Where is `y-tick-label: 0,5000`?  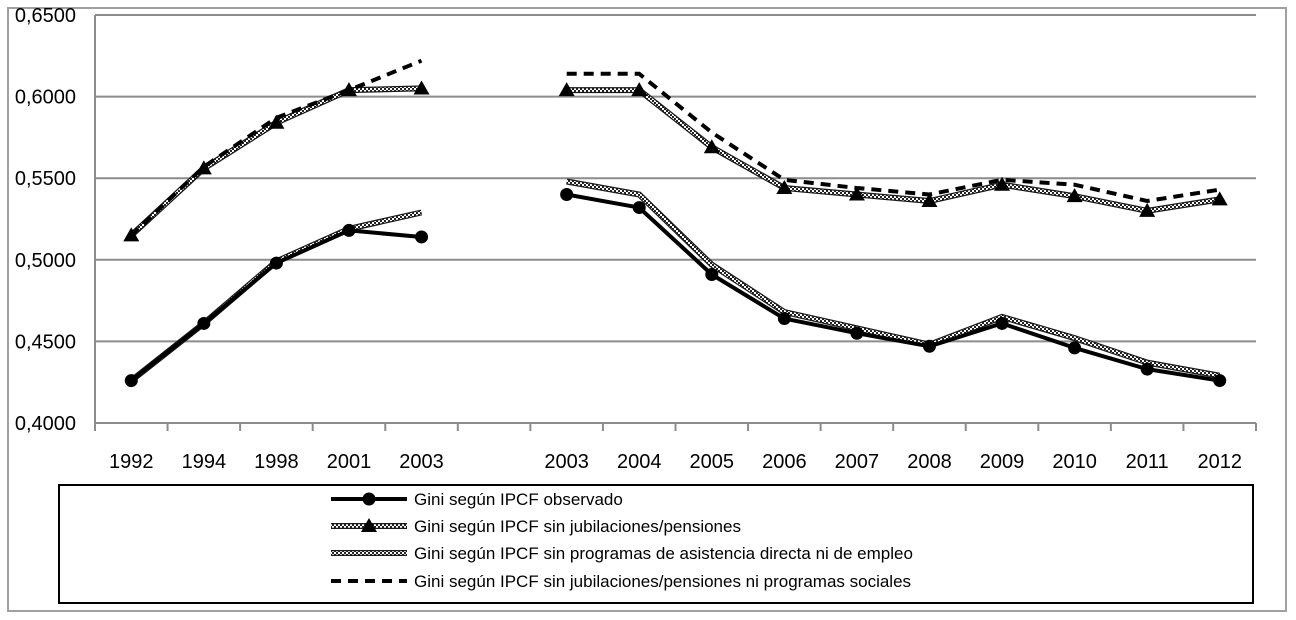 y-tick-label: 0,5000 is located at coordinates (45, 261).